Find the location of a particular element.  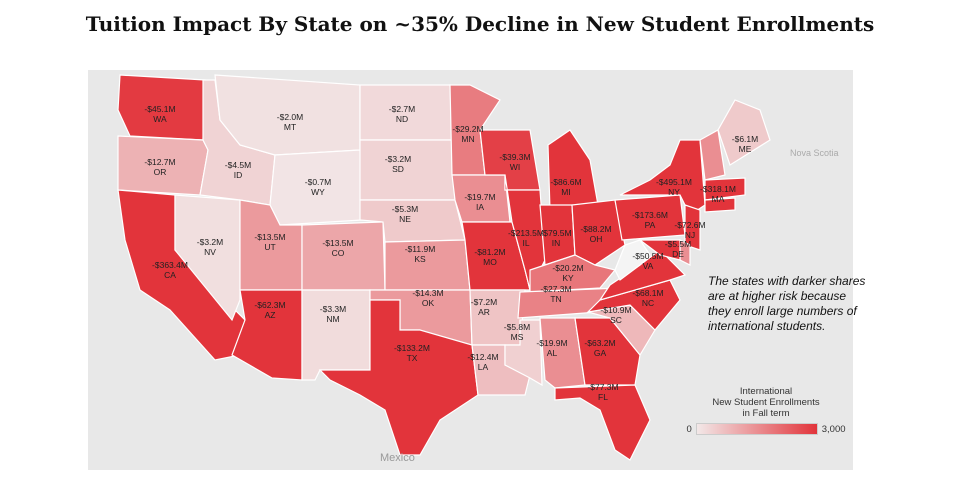

state-sd is located at coordinates (407, 170).